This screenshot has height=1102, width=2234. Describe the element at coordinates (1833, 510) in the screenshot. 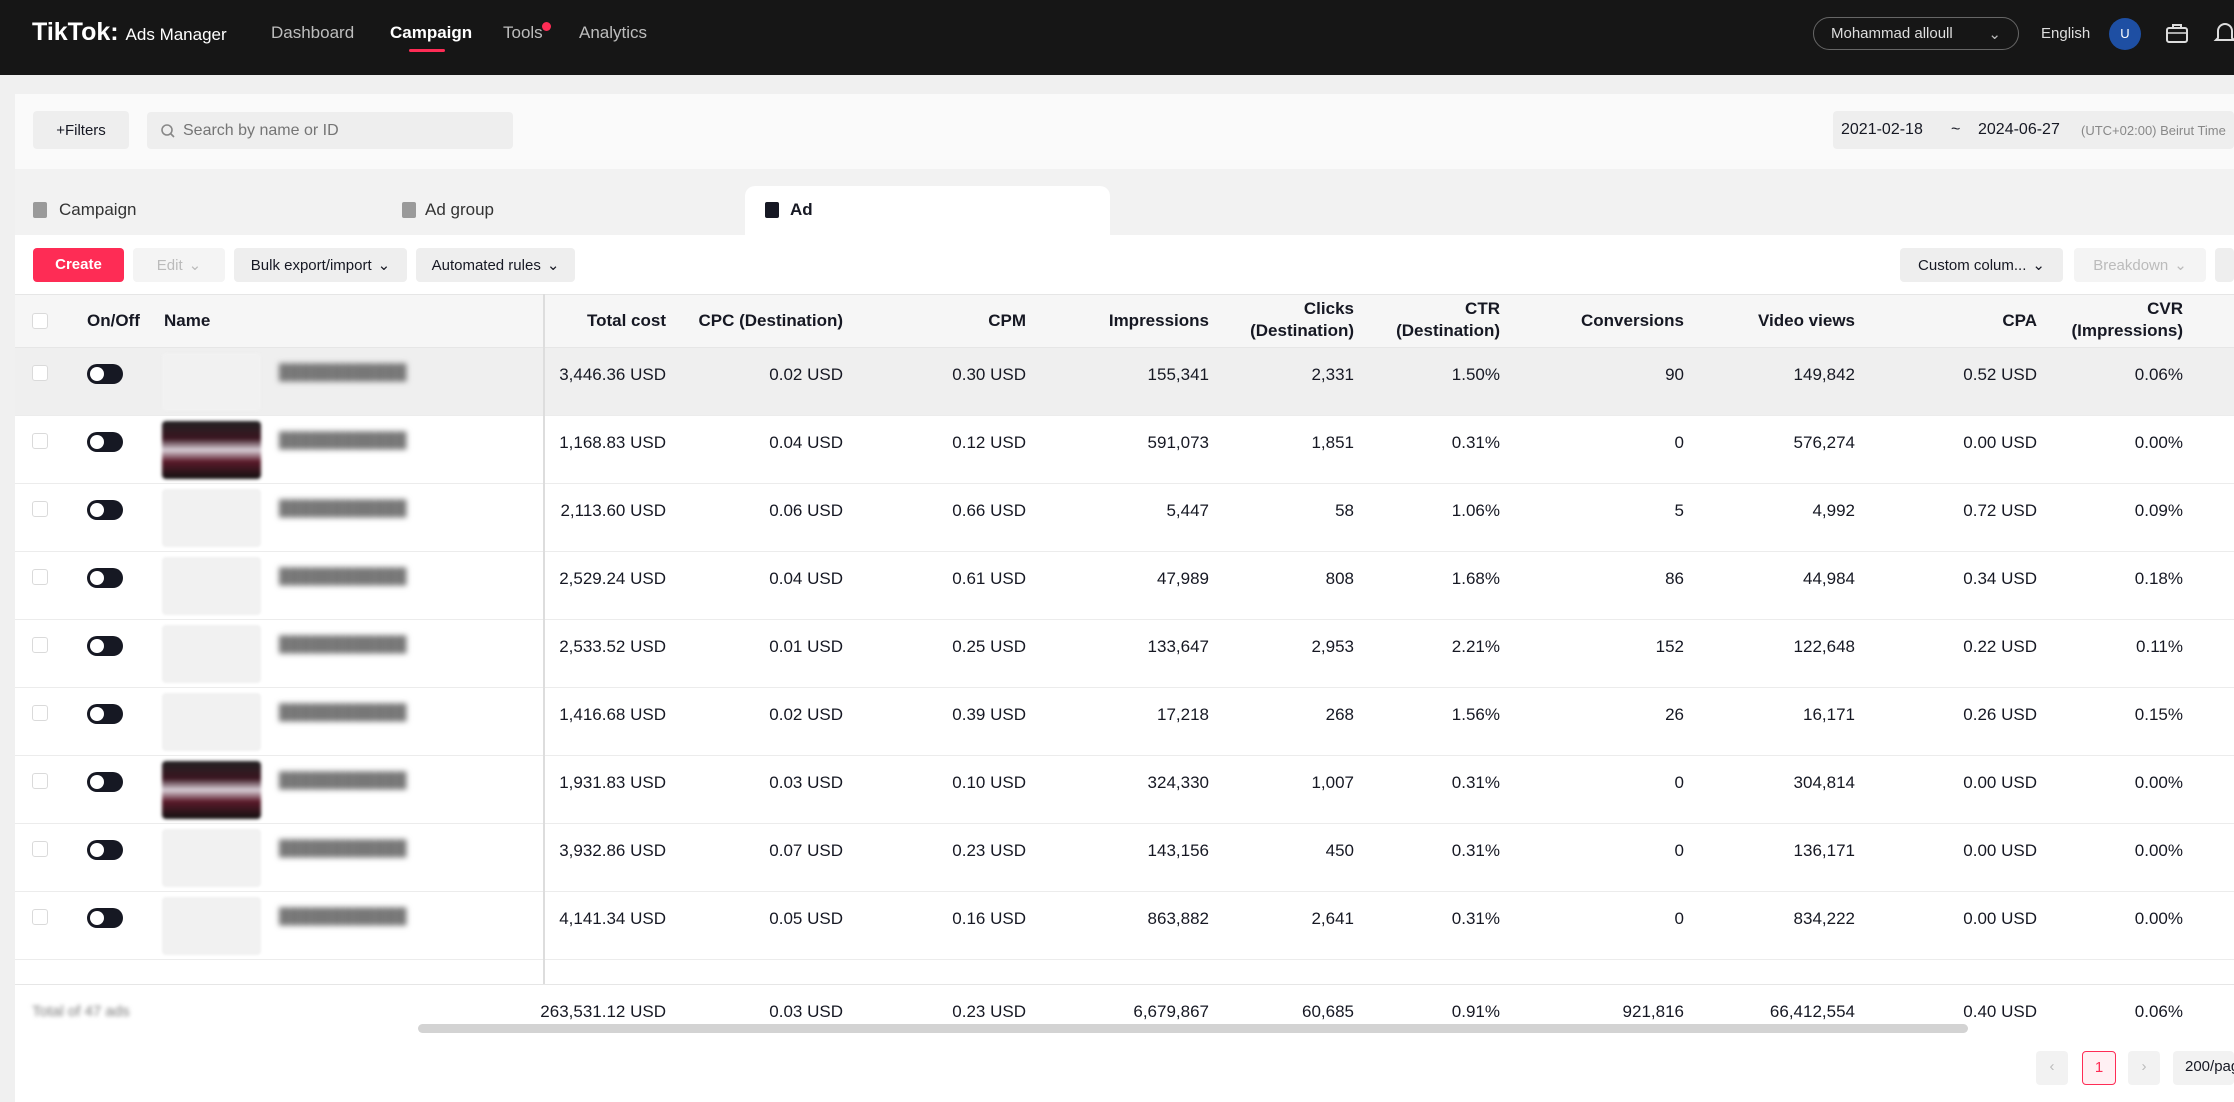

I see `cell-video-views: 4,992` at that location.